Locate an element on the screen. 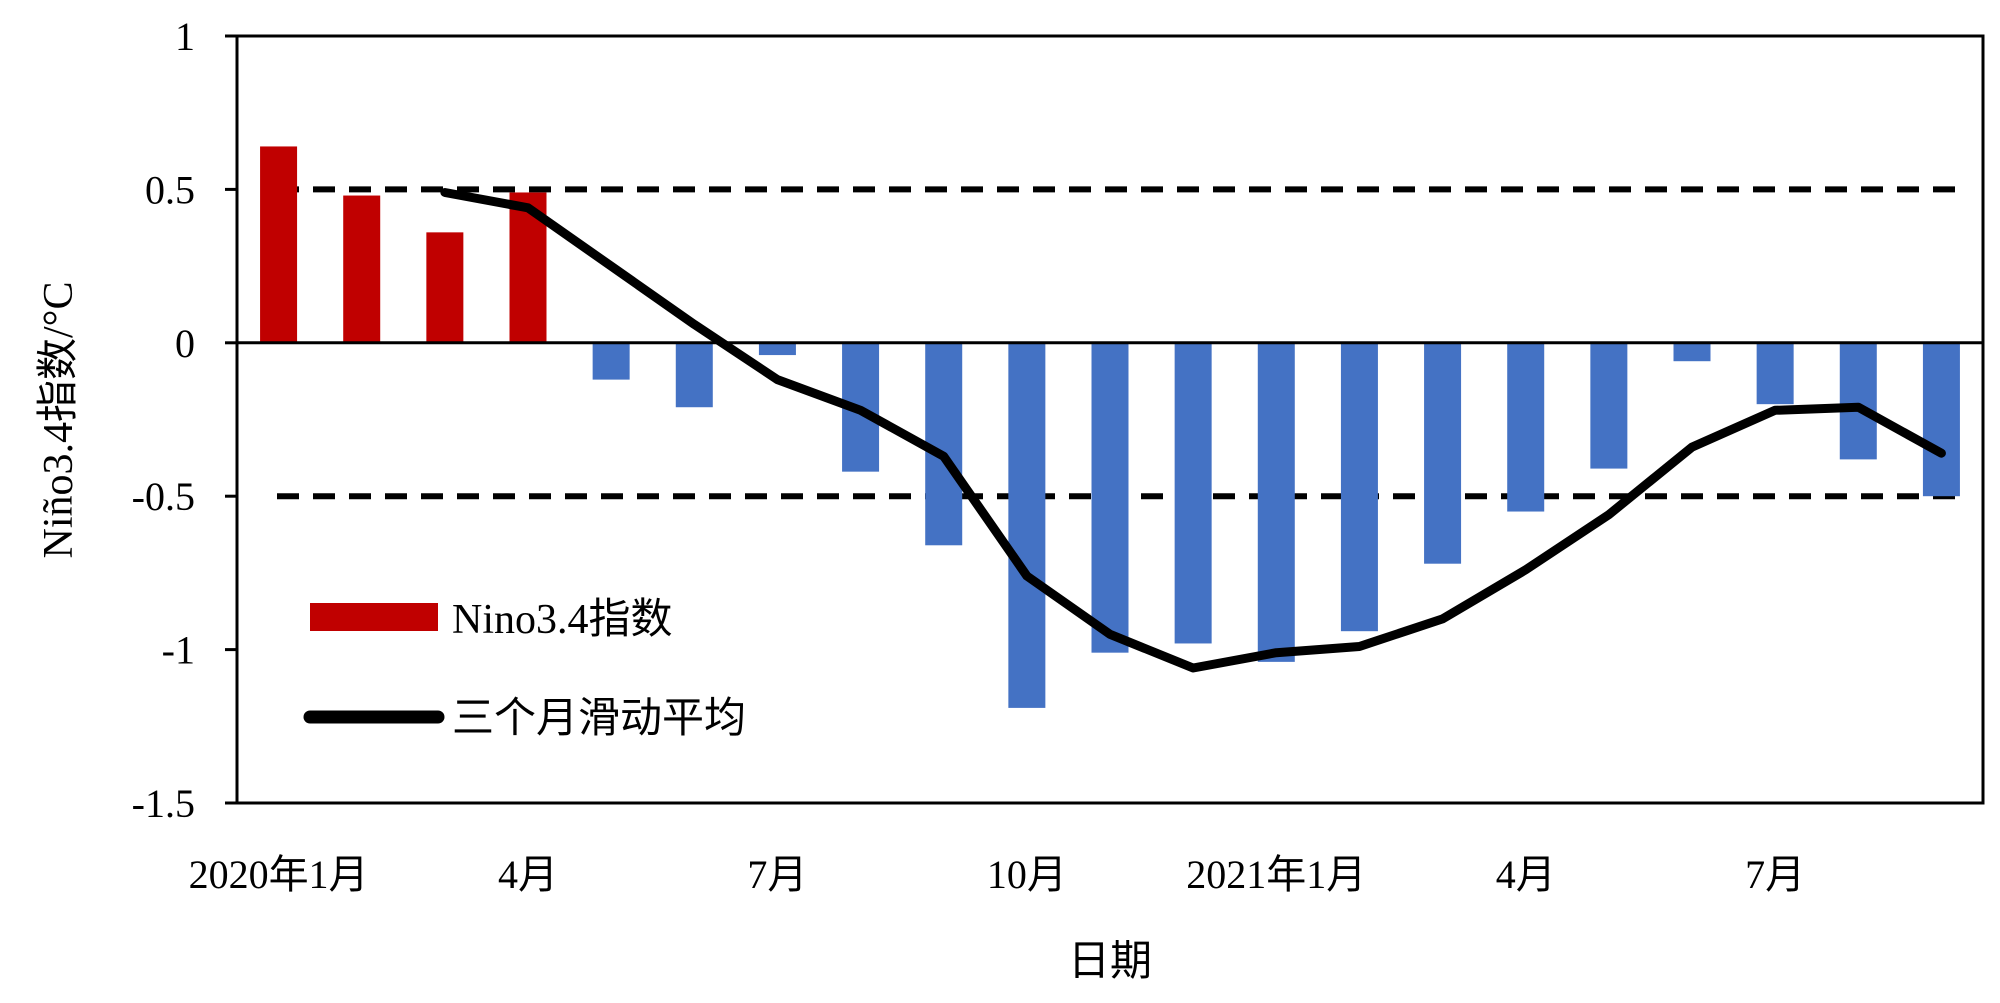 This screenshot has width=2000, height=1003. x-axis-ticks: 2020年1月 4月 7月 10月 2021年1月 4月 7月 is located at coordinates (997, 874).